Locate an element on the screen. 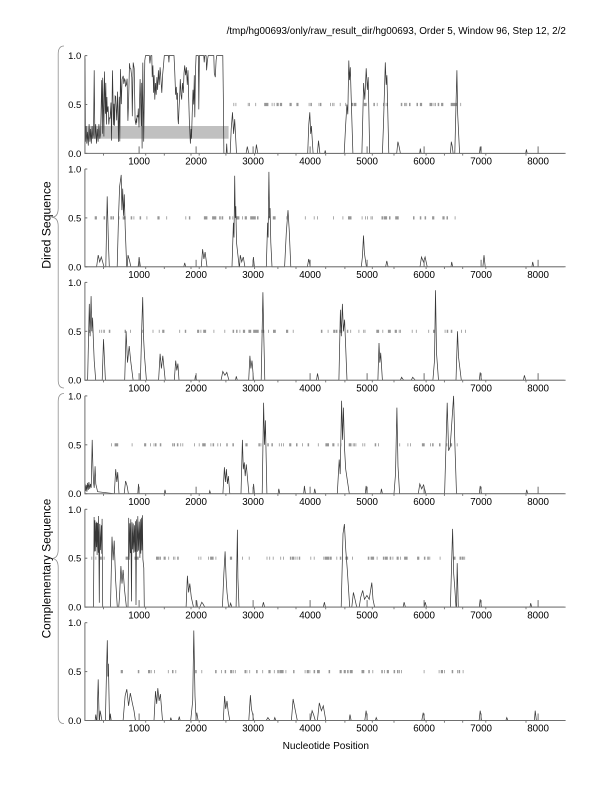 The width and height of the screenshot is (612, 797). svg-text: Nucleotide Position is located at coordinates (326, 746).